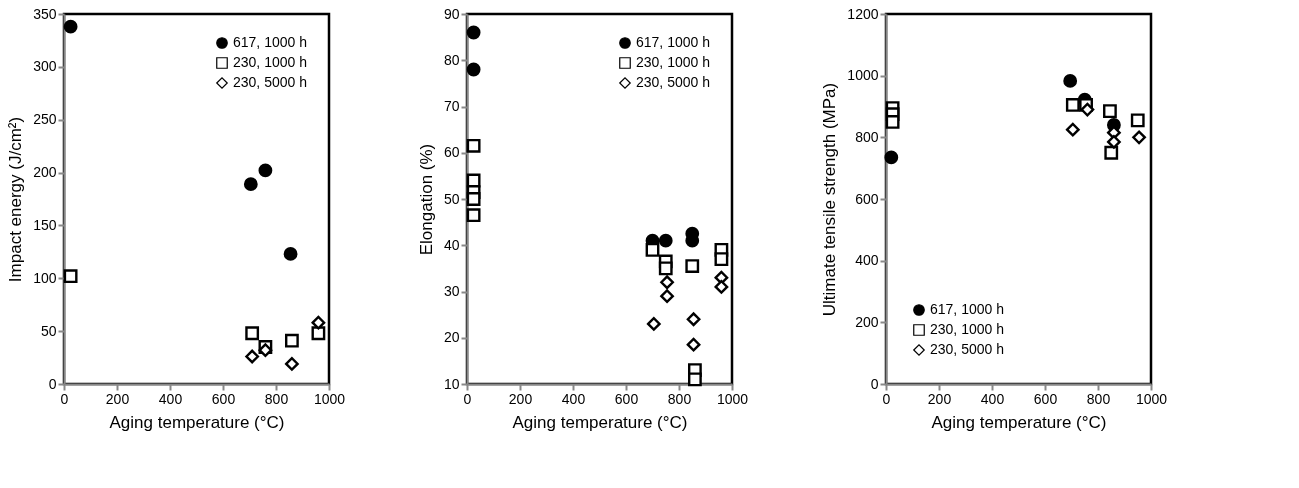  Describe the element at coordinates (451, 59) in the screenshot. I see `y-tick-label: 80` at that location.